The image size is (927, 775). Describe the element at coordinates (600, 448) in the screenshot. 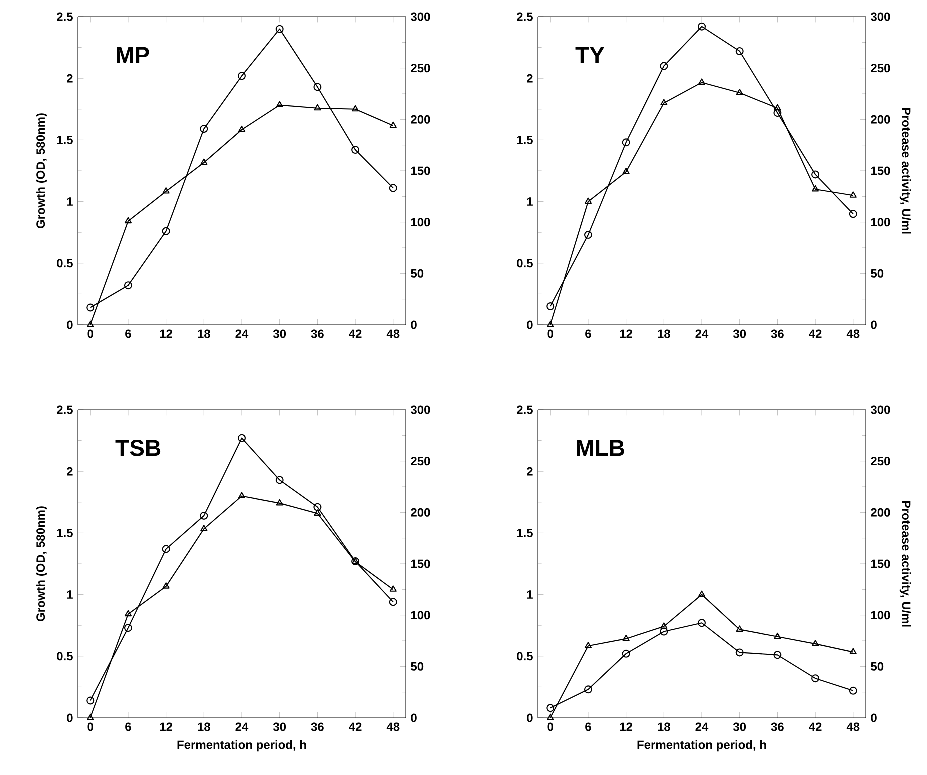

I see `text: MLB` at that location.